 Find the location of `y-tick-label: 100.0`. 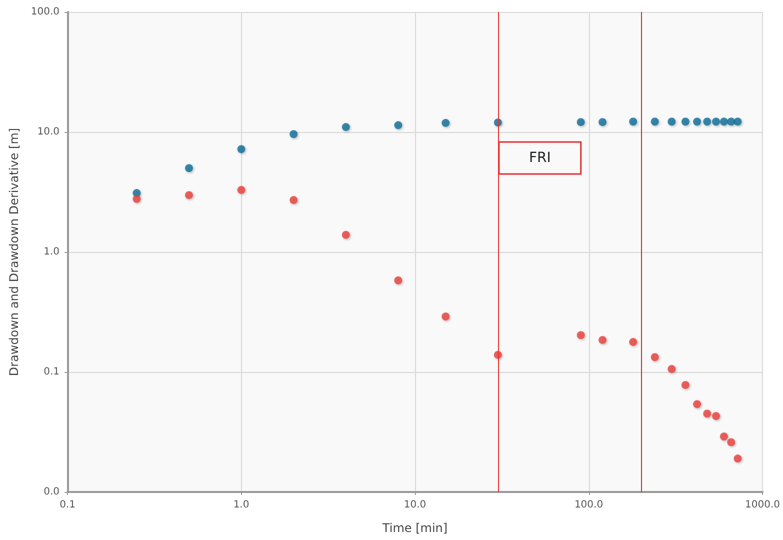

y-tick-label: 100.0 is located at coordinates (45, 12).